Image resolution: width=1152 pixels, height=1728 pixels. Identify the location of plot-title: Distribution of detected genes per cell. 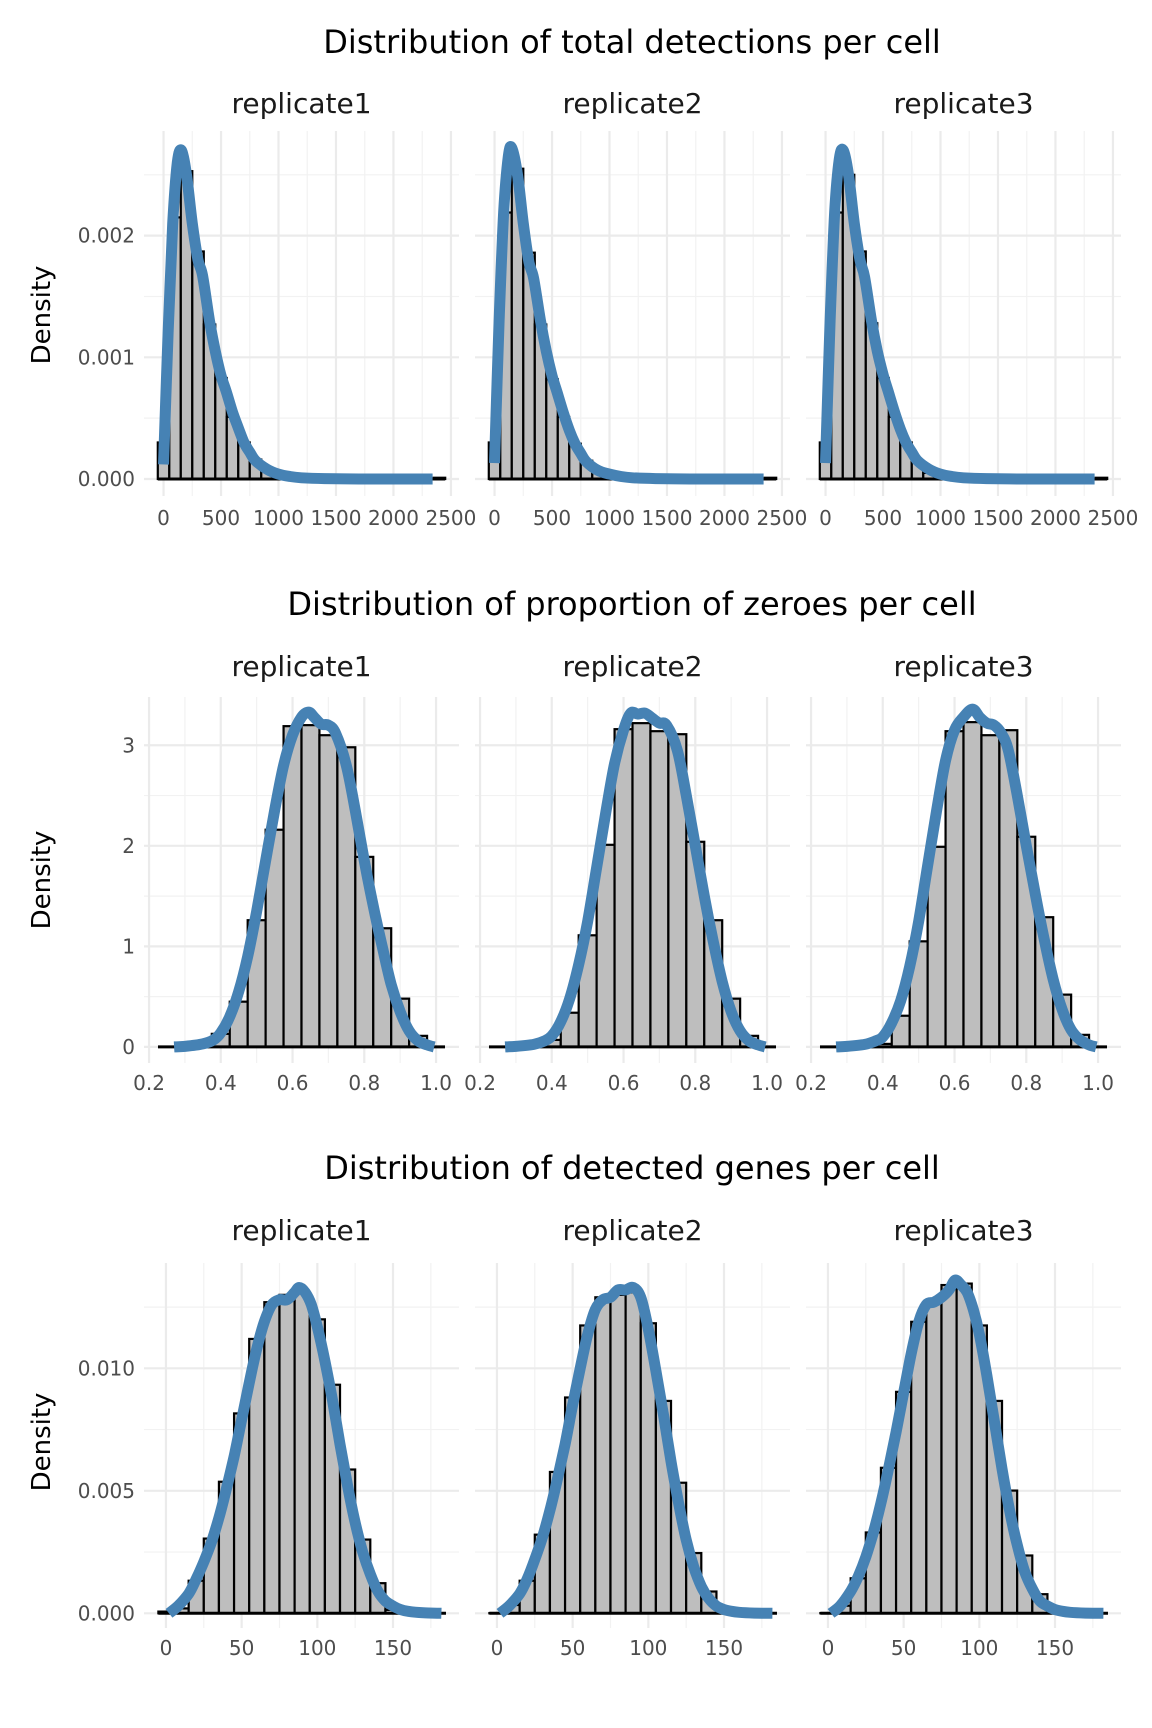
(632, 1168).